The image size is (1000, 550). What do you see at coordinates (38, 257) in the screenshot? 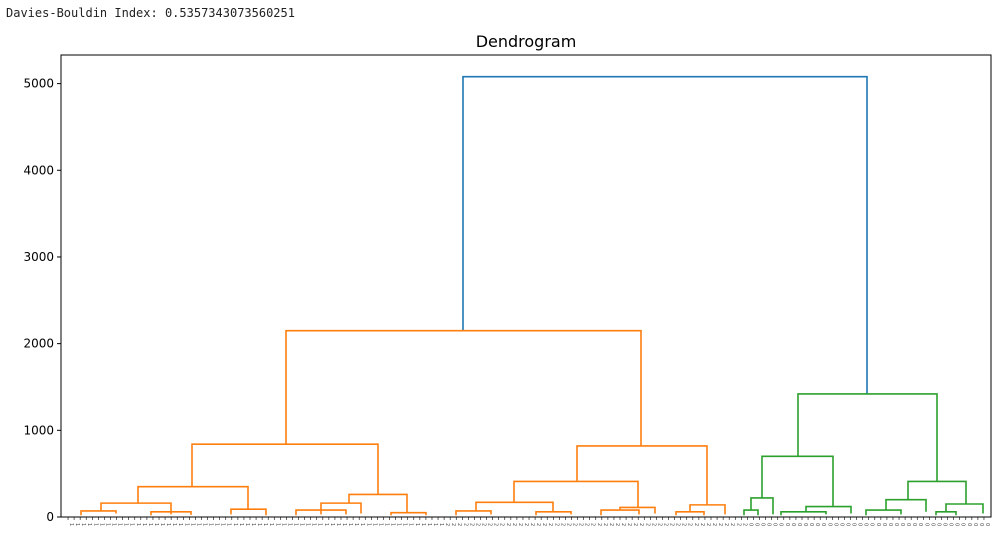
I see `y-tick-label: 3000` at bounding box center [38, 257].